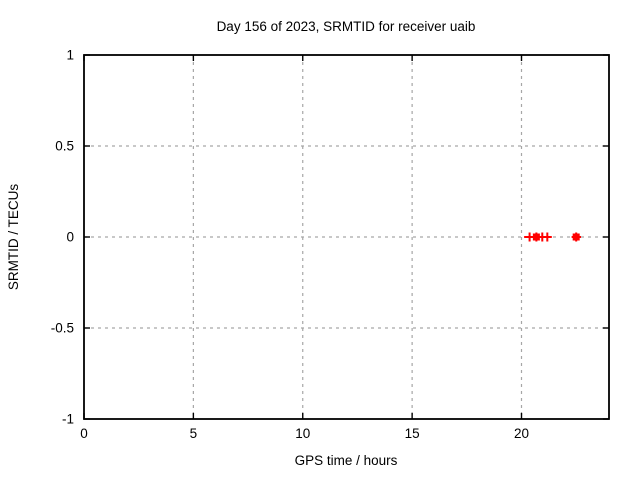 The image size is (640, 480). Describe the element at coordinates (68, 419) in the screenshot. I see `y-tick-label: -1` at that location.